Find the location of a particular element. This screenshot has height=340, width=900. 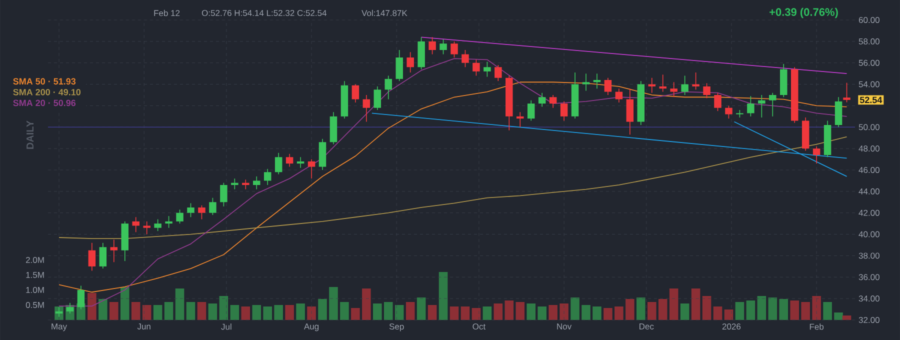

x-tick-label: Sep is located at coordinates (396, 328).